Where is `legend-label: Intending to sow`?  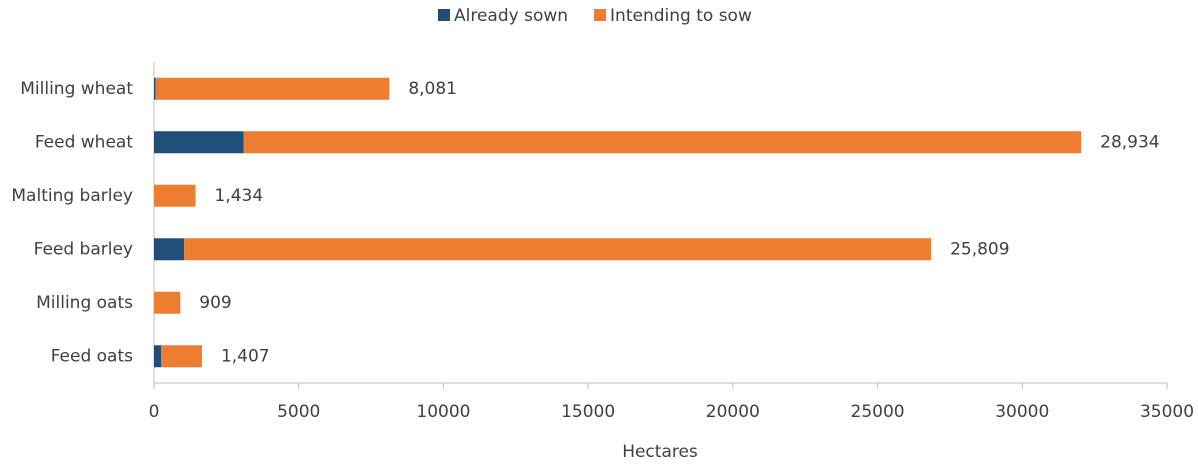
legend-label: Intending to sow is located at coordinates (681, 16).